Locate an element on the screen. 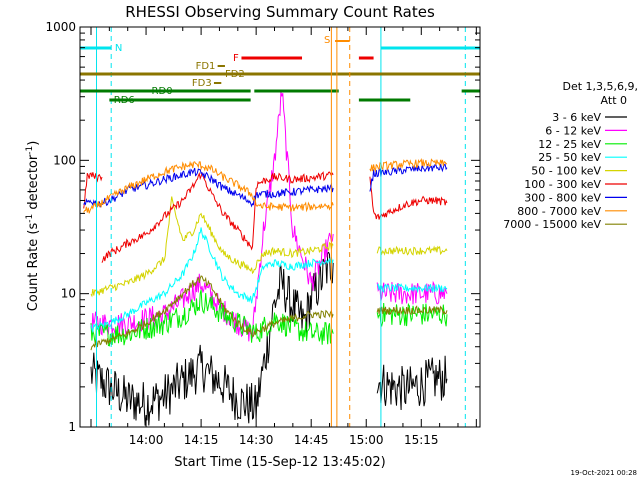 Image resolution: width=640 pixels, height=480 pixels. x-tick-label: 14:45 is located at coordinates (311, 440).